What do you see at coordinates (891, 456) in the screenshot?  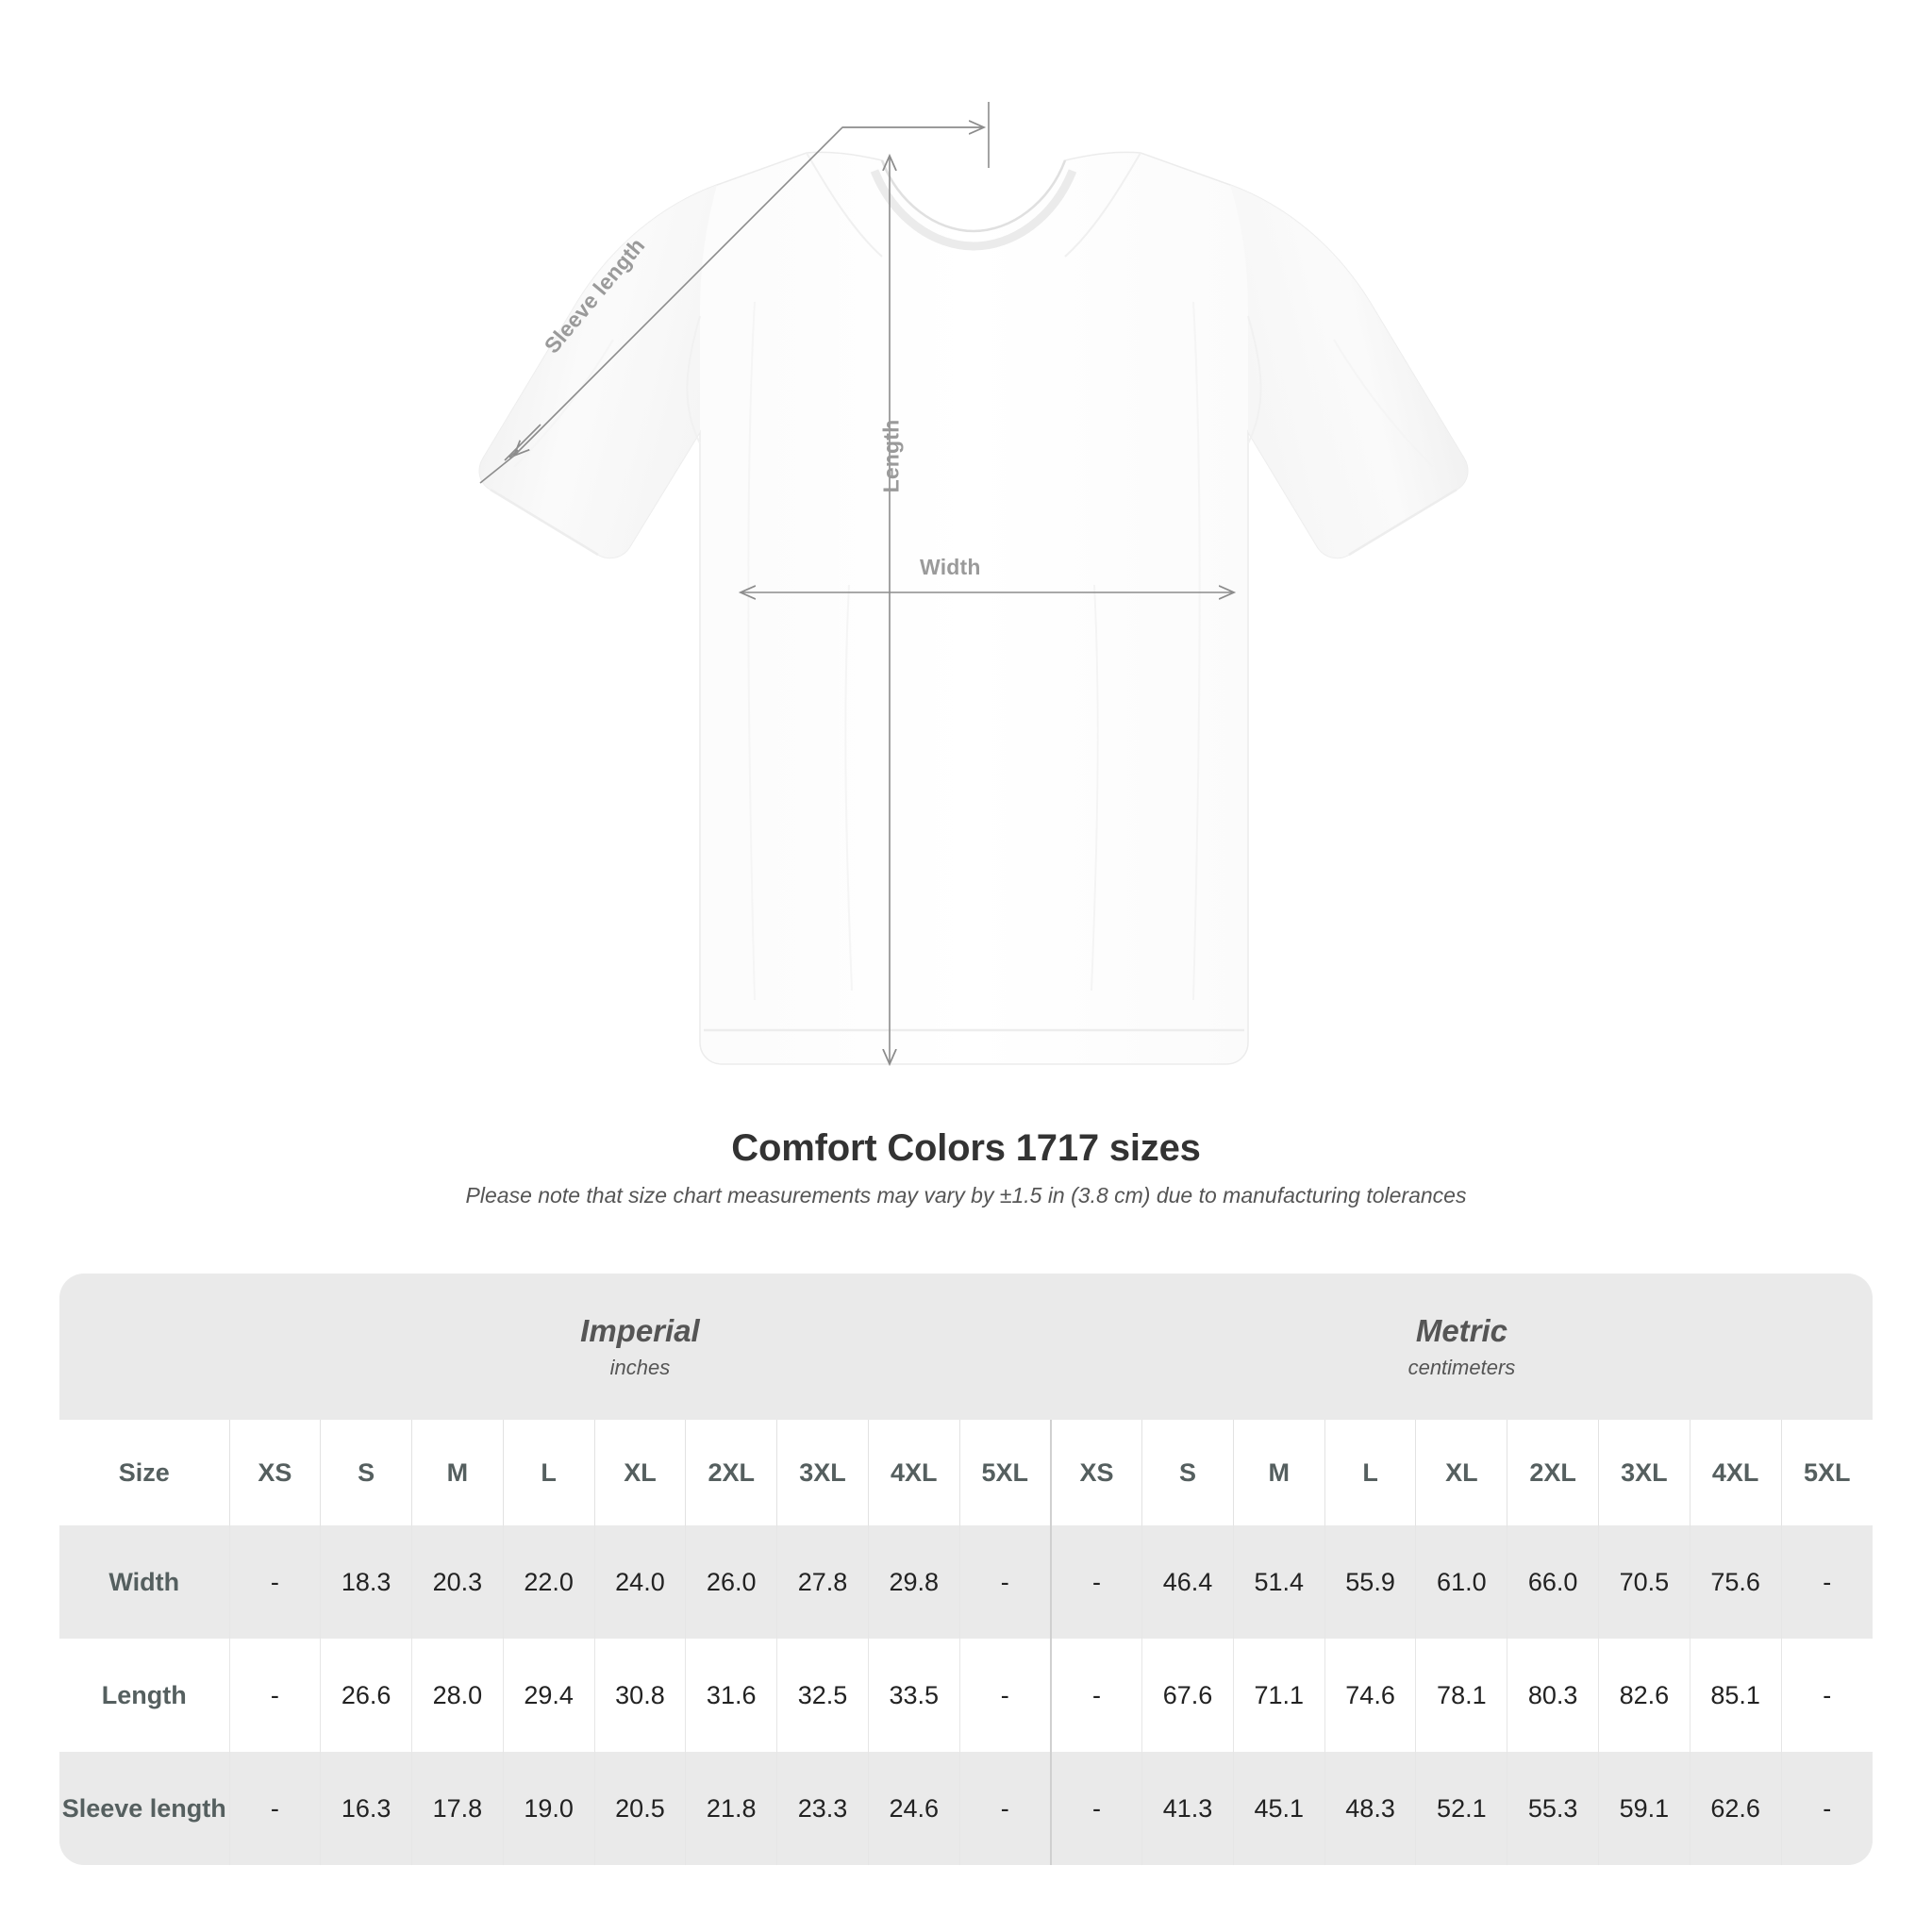 I see `length-label: Length` at bounding box center [891, 456].